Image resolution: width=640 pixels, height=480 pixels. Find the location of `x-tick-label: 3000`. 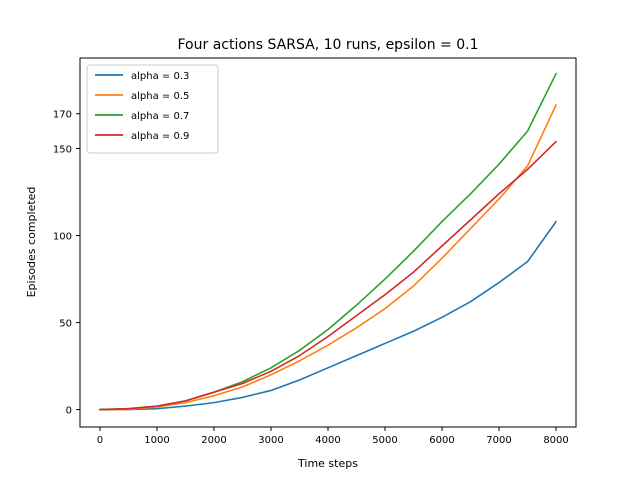

x-tick-label: 3000 is located at coordinates (270, 440).